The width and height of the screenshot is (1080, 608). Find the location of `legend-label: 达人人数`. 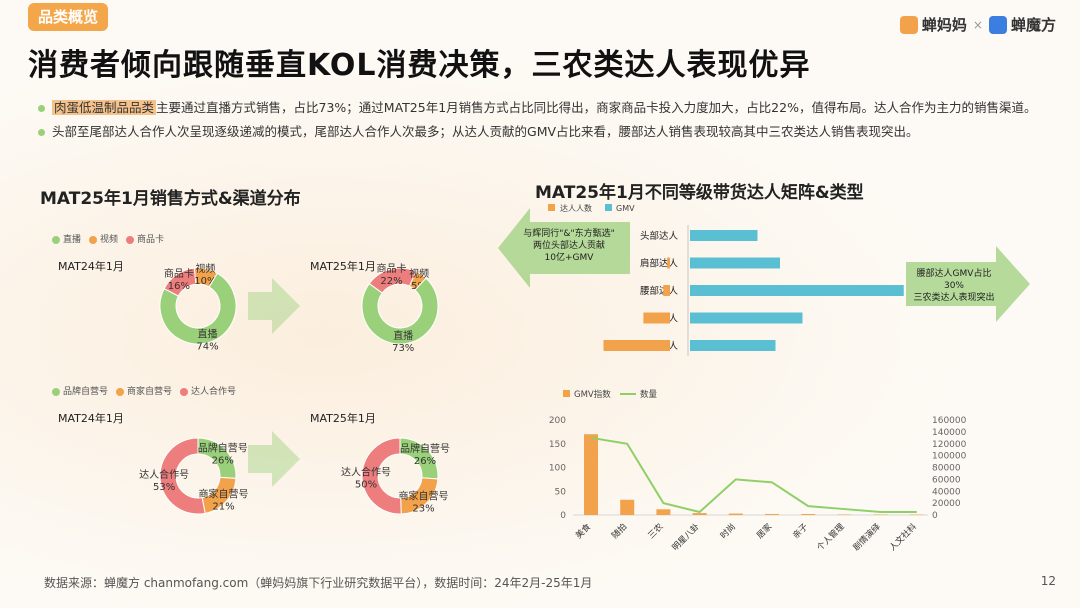

legend-label: 达人人数 is located at coordinates (576, 208).